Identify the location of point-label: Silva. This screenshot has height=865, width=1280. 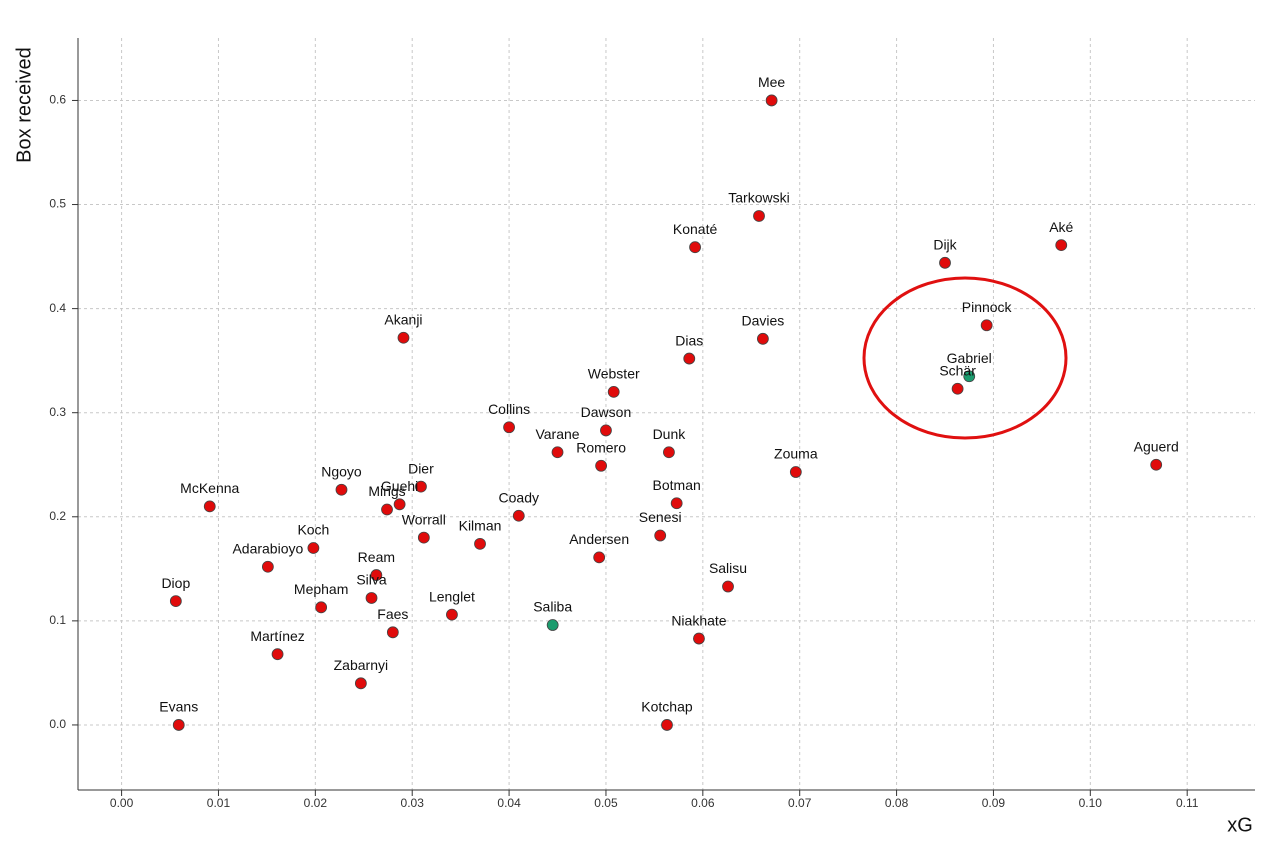
(371, 580).